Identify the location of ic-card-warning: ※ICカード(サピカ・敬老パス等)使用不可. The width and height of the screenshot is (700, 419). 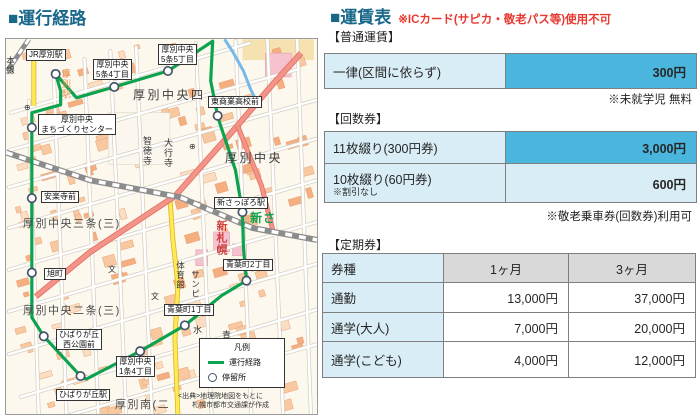
(505, 20).